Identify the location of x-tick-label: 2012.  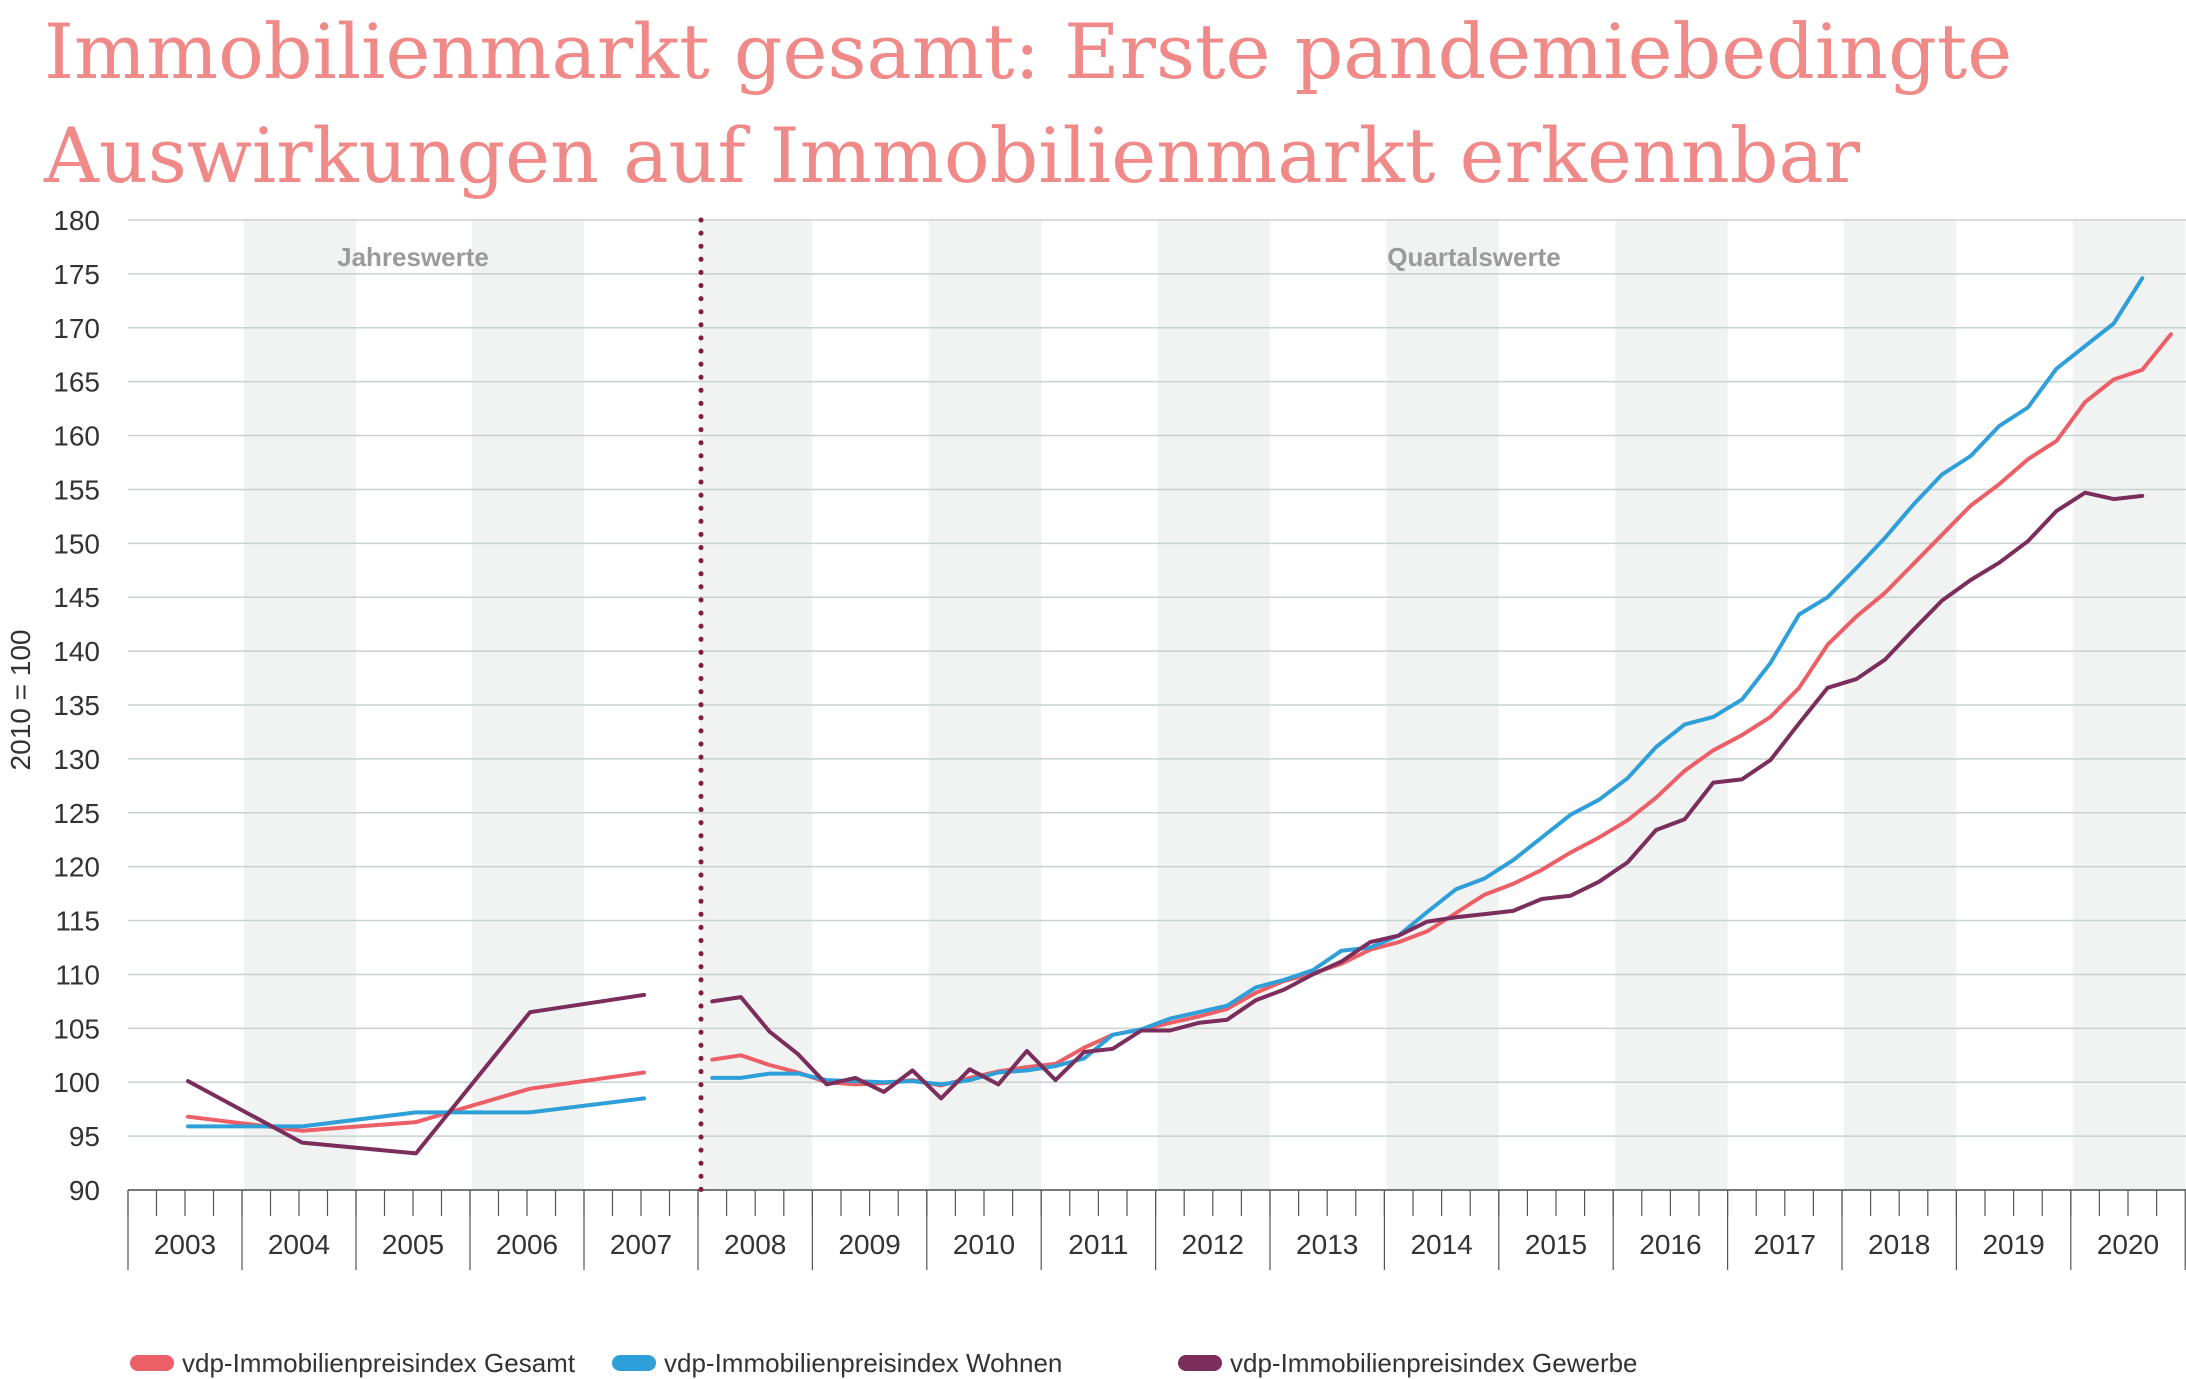
(1213, 1244).